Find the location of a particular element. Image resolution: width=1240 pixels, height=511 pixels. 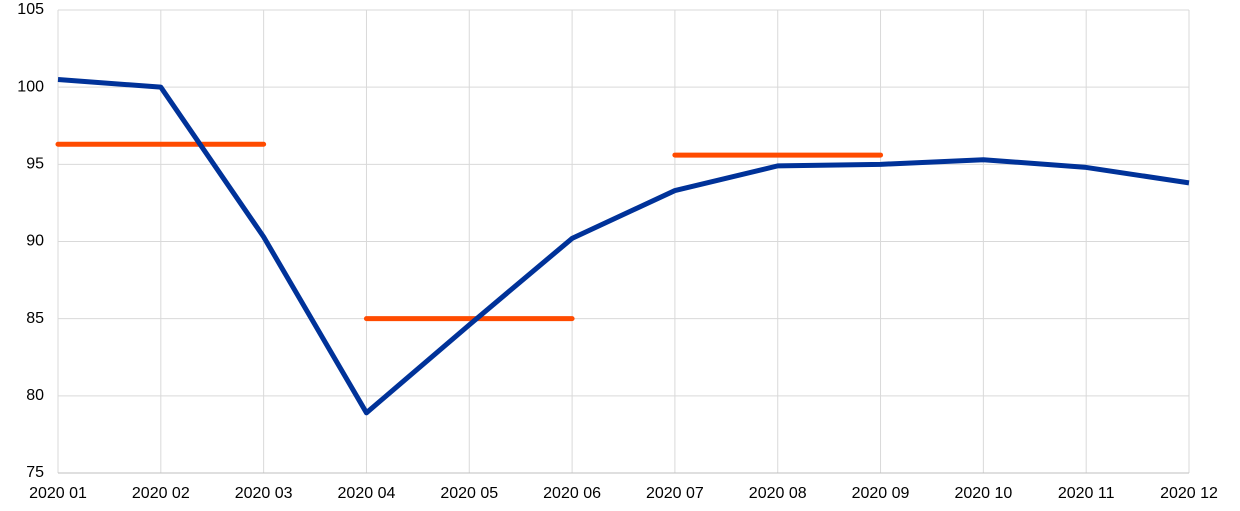

x-tick-label: 2020 02 is located at coordinates (161, 493).